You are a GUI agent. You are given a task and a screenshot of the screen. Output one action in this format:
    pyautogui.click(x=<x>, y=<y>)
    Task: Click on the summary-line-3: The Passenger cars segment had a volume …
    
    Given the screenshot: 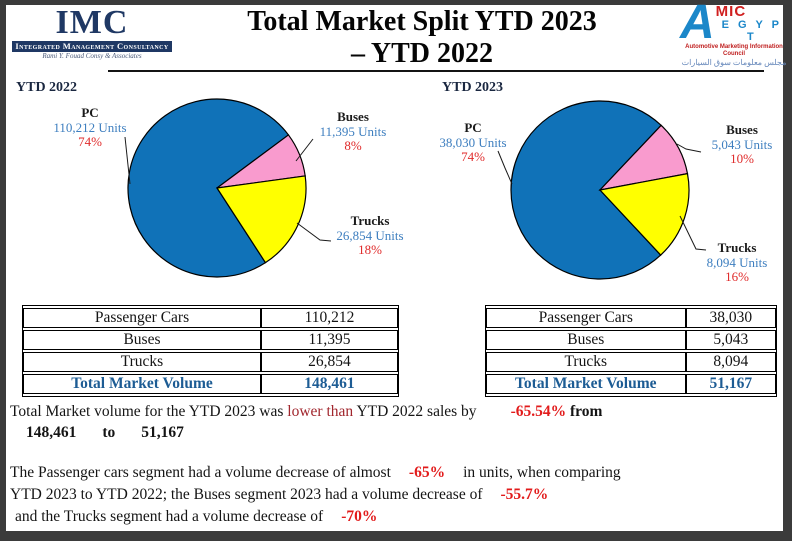 What is the action you would take?
    pyautogui.click(x=396, y=473)
    